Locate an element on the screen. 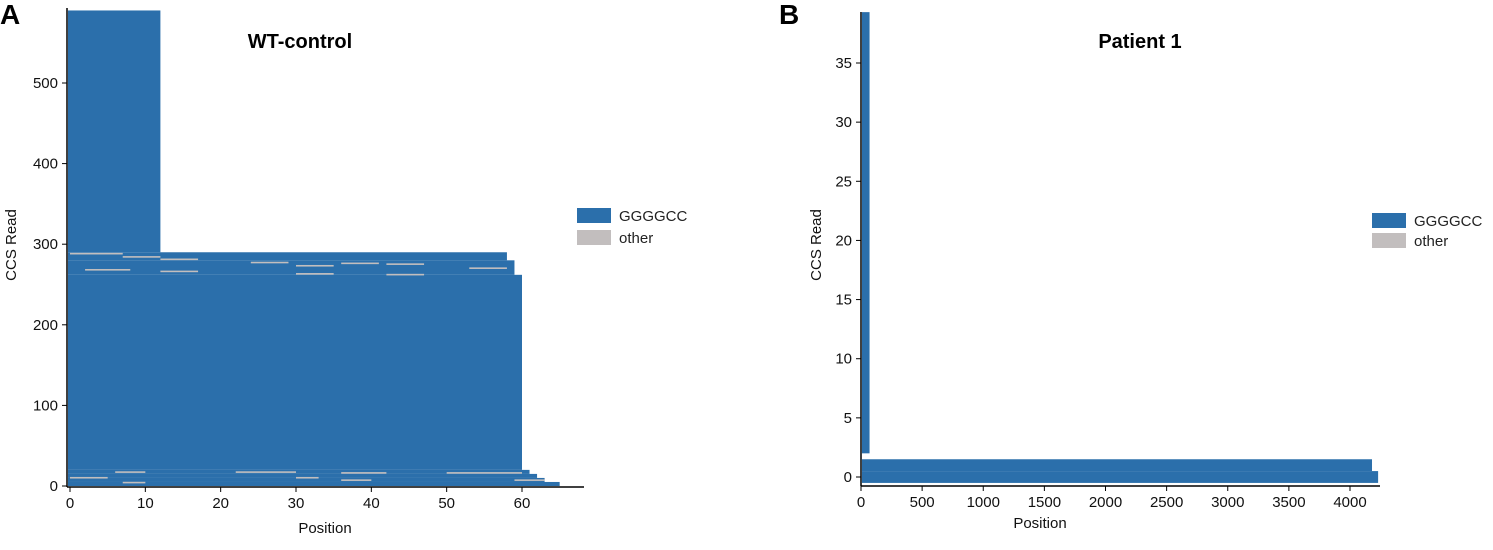 The height and width of the screenshot is (550, 1493). y-tick-label: 25 is located at coordinates (843, 181).